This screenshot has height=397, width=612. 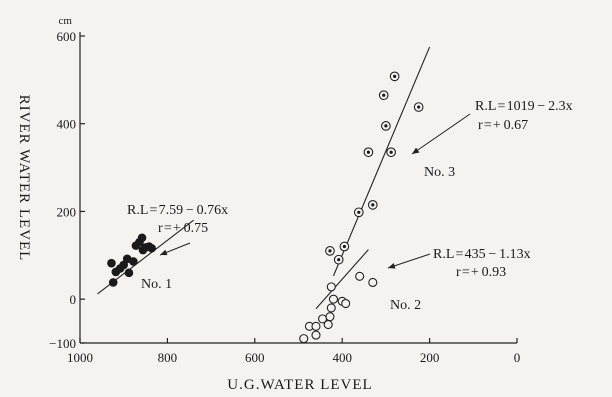 What do you see at coordinates (482, 254) in the screenshot?
I see `fit-equation-2: R.L = 435 − 1.13x` at bounding box center [482, 254].